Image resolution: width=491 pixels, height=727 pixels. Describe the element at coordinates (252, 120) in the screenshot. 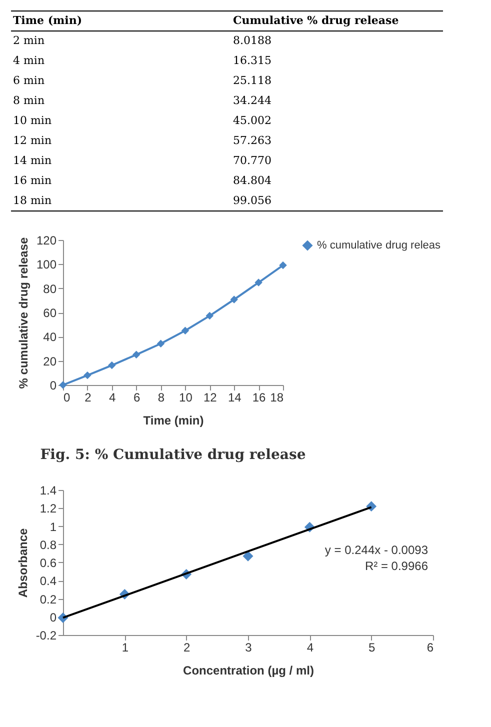

I see `text: 45.002` at that location.